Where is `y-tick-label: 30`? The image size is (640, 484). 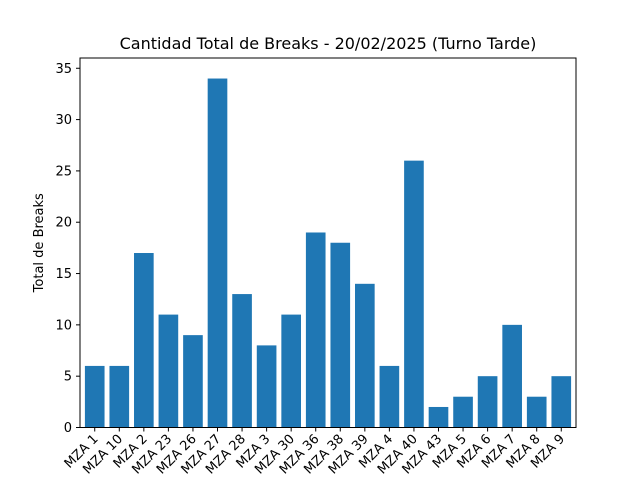 y-tick-label: 30 is located at coordinates (63, 120).